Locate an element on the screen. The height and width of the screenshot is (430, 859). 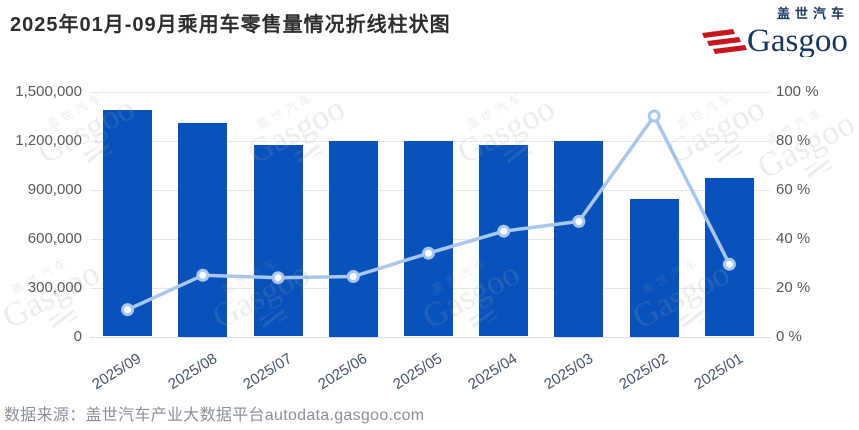
trend-point is located at coordinates (654, 116).